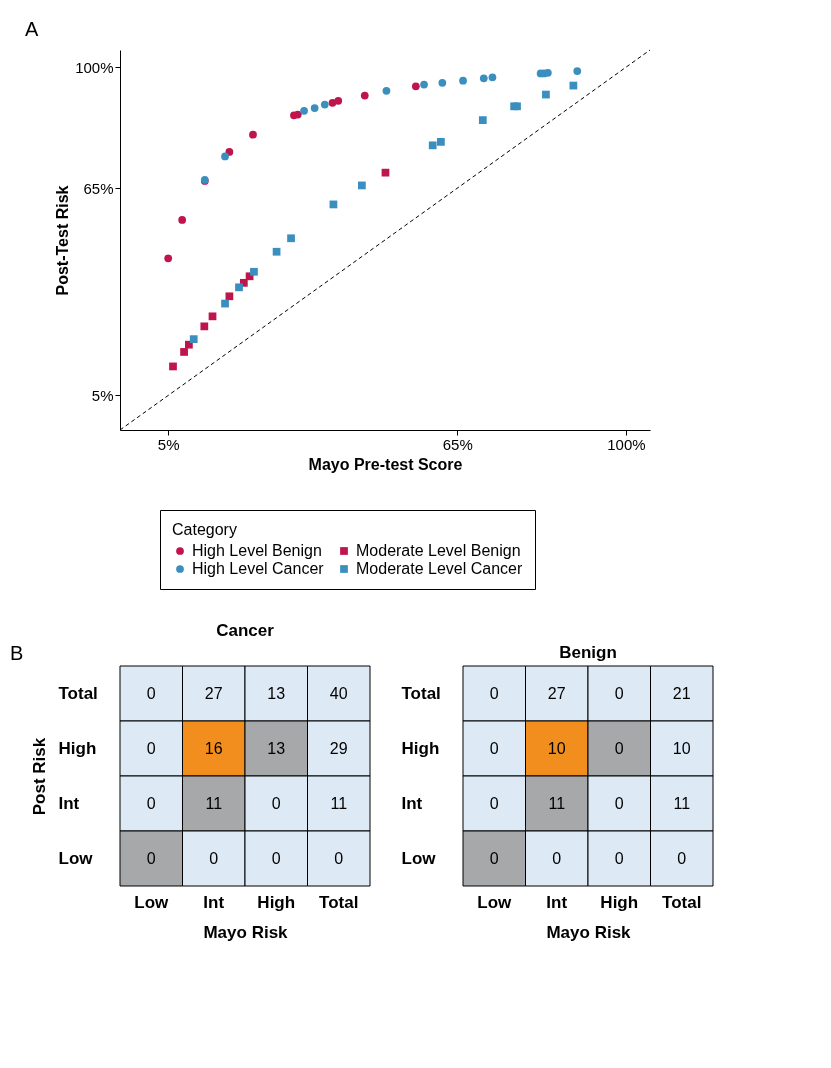  I want to click on y-axis-title: Post-Test Risk, so click(63, 240).